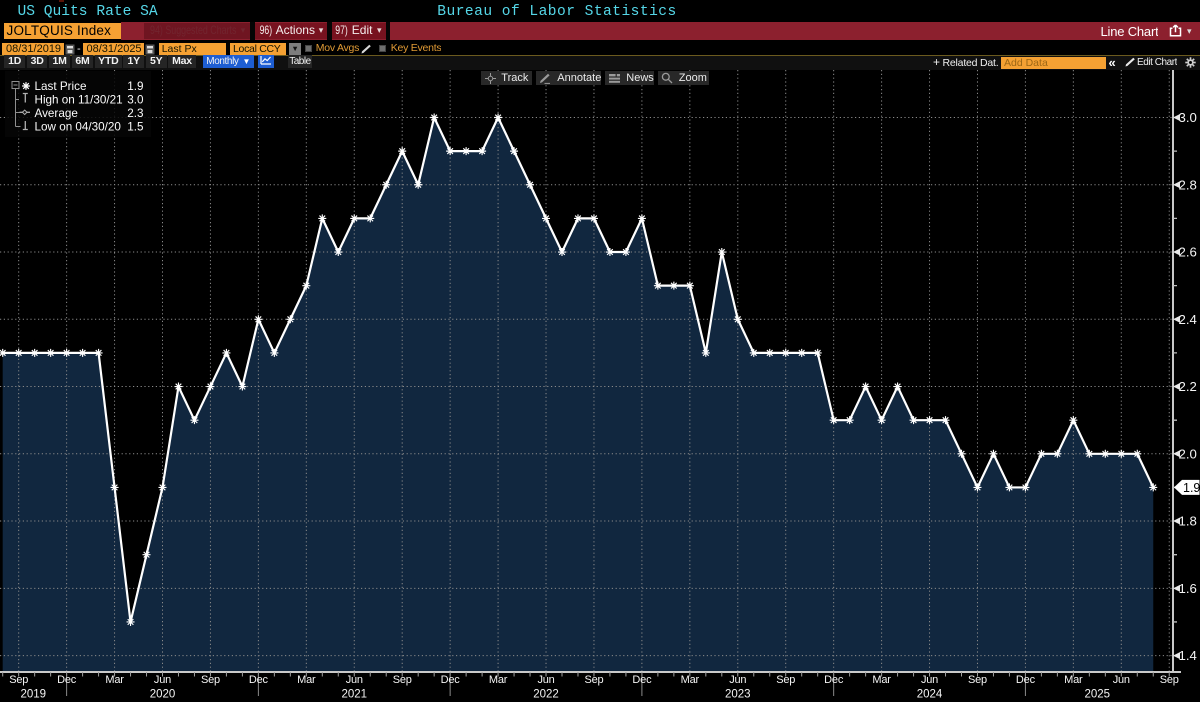 The height and width of the screenshot is (702, 1200). Describe the element at coordinates (135, 126) in the screenshot. I see `svg-text: 1.5` at that location.